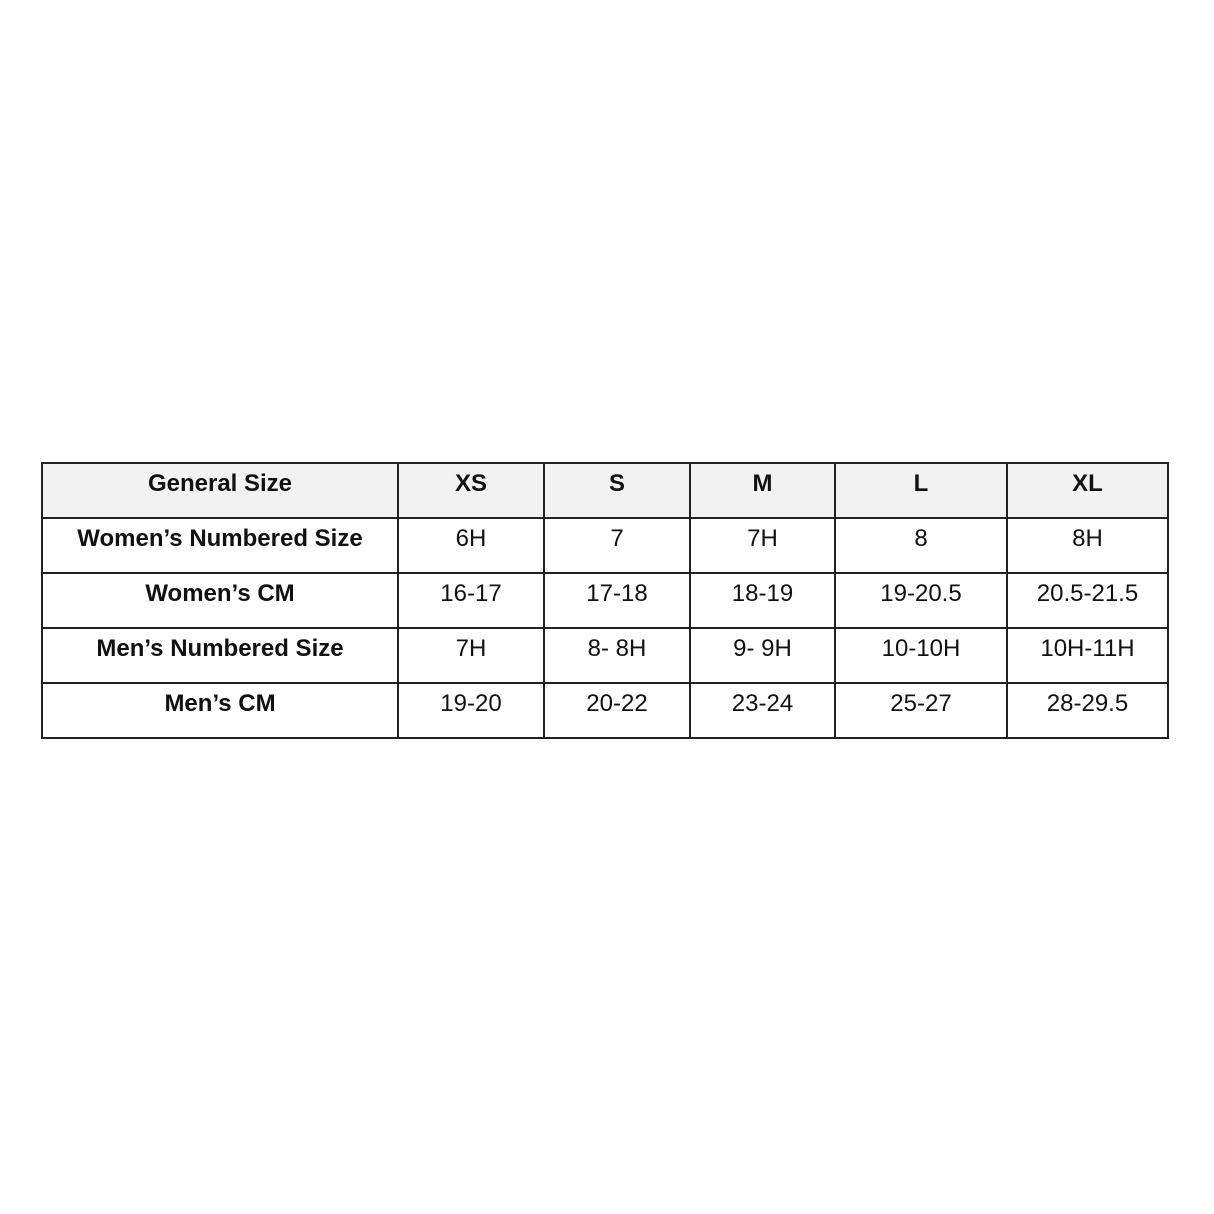  Describe the element at coordinates (1087, 655) in the screenshot. I see `table-cell: 10H-11H` at that location.